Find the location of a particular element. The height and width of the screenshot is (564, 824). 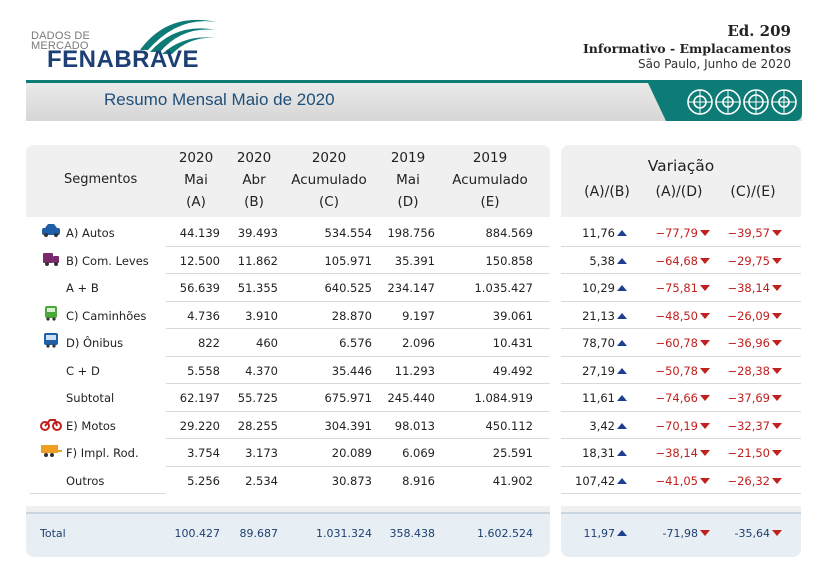

variation-value: 11,61 is located at coordinates (598, 398).